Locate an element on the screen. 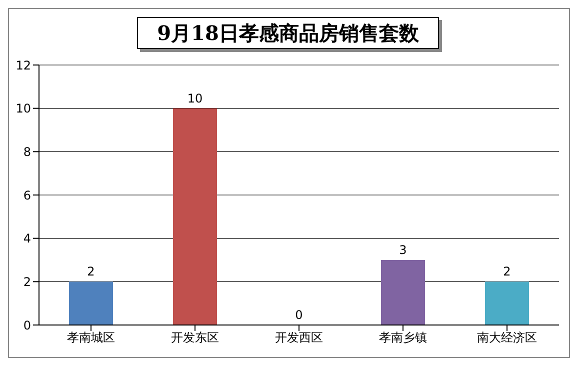 The height and width of the screenshot is (365, 578). y-tick-label: 12 is located at coordinates (23, 65).